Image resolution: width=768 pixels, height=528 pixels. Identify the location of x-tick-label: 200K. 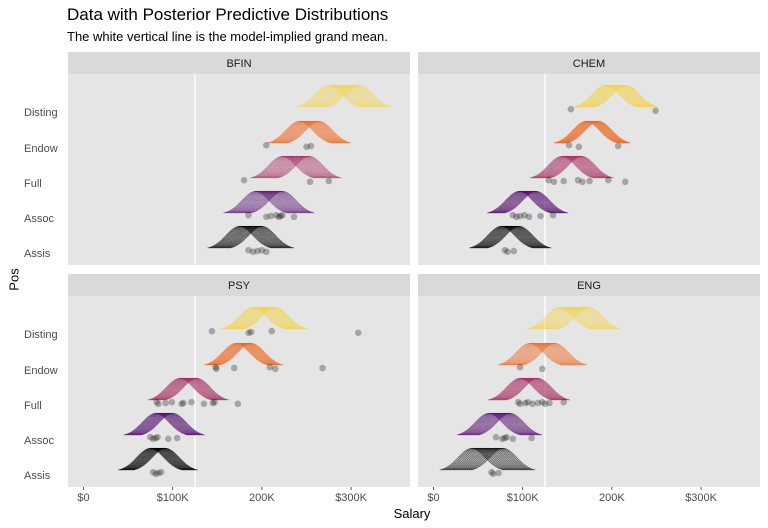
(612, 498).